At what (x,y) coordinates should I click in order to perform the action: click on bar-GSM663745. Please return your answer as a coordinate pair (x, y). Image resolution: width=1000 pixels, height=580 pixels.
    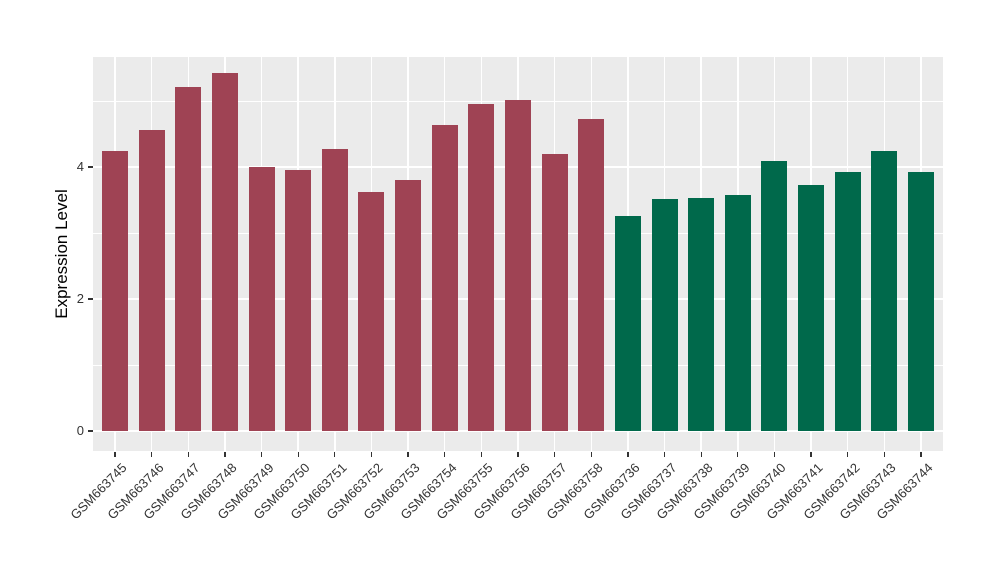
    Looking at the image, I should click on (114, 290).